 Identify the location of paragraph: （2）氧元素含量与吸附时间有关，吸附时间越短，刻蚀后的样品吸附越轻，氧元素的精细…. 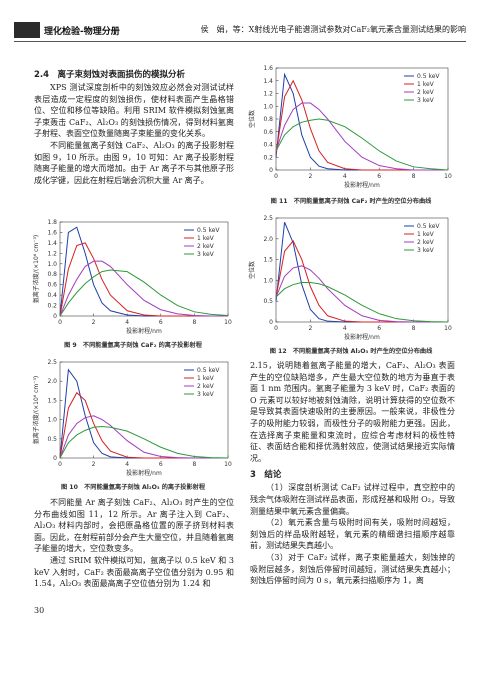
(352, 534).